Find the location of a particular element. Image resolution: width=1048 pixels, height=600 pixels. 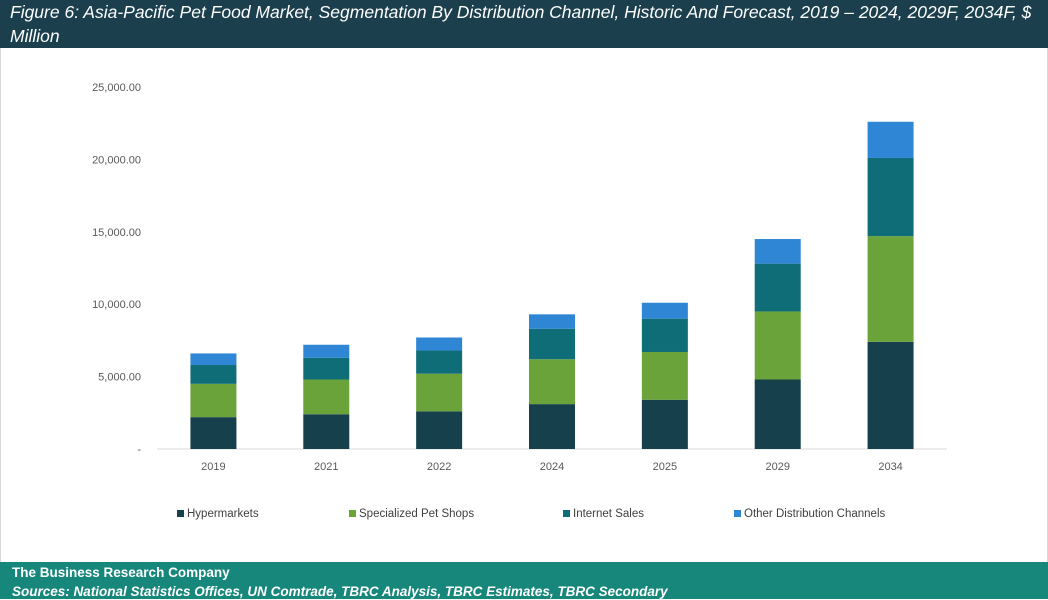

bar-internet-sales-2021 is located at coordinates (326, 368).